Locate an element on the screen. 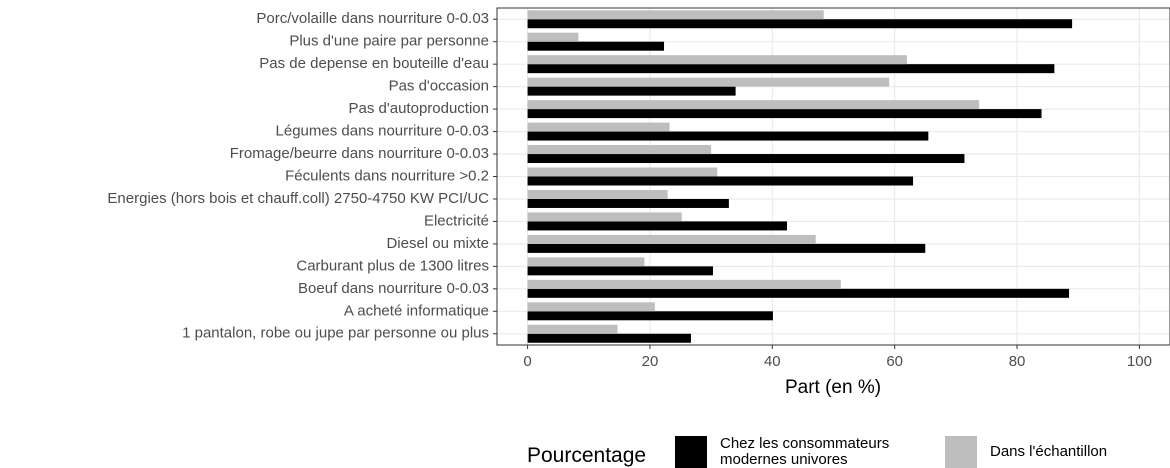 This screenshot has width=1170, height=468. y-tick-label: Porc/volaille dans nourriture 0-0.03 is located at coordinates (372, 18).